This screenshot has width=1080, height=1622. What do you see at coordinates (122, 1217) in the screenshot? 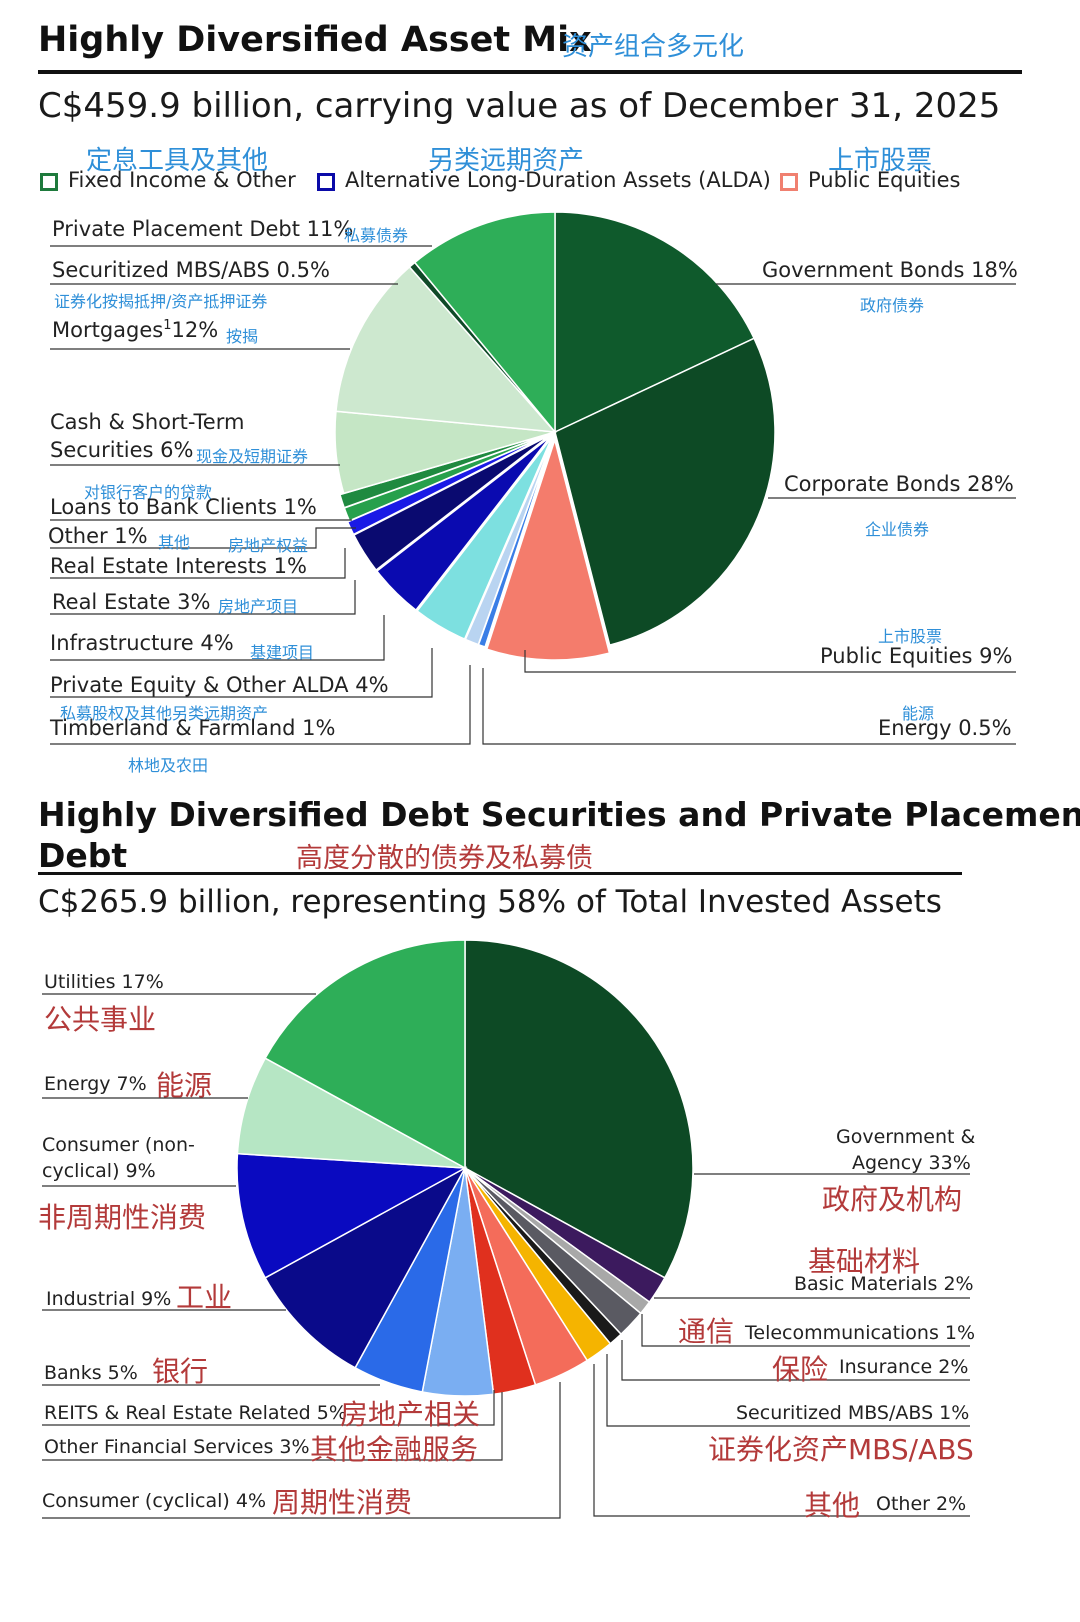
I see `label2-cons-cn: 非周期性消费` at bounding box center [122, 1217].